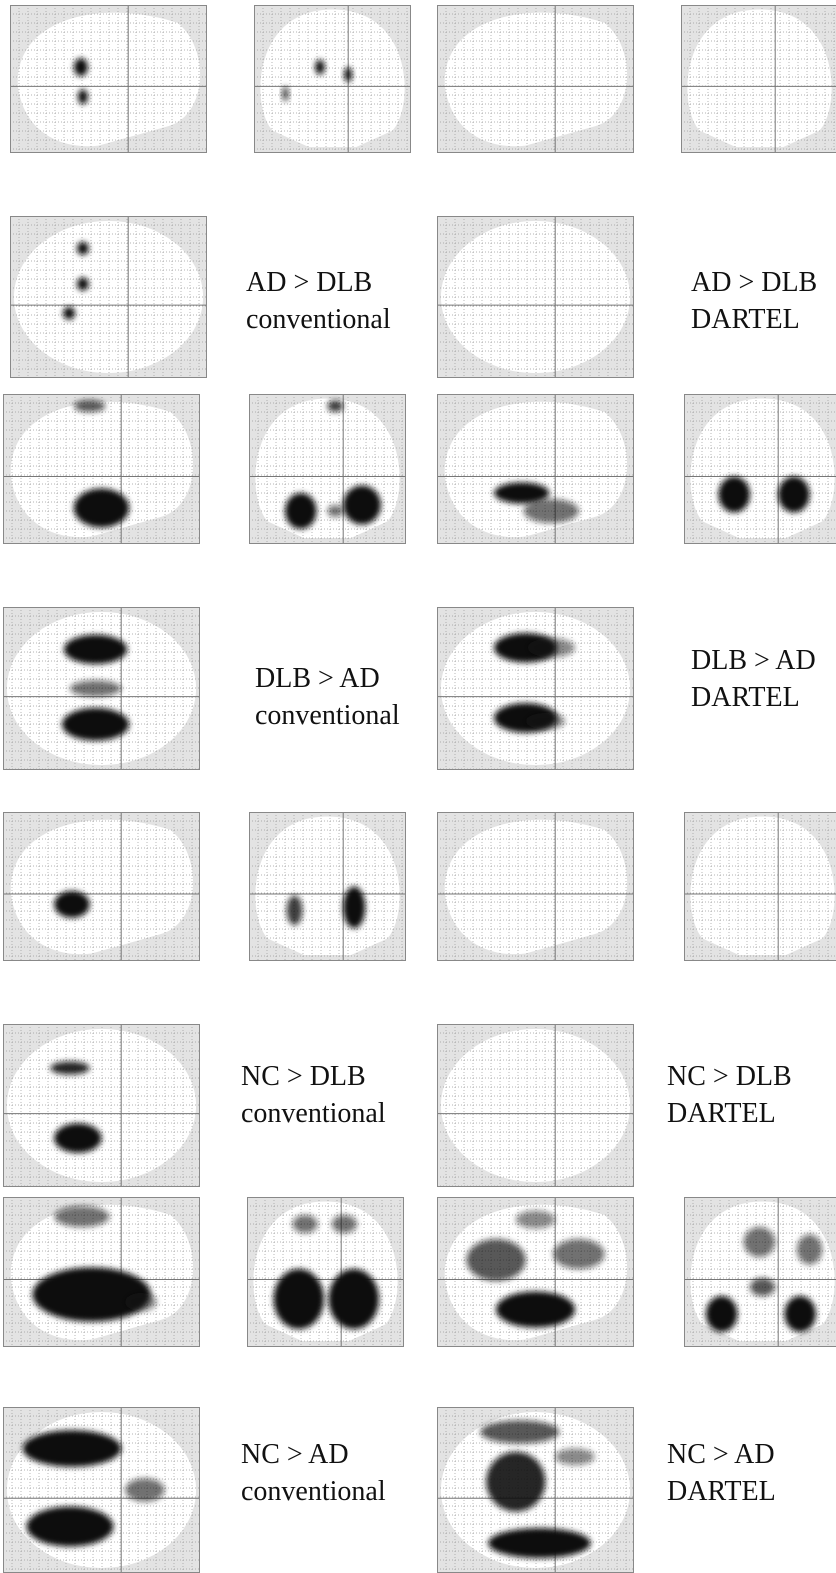  I want to click on glass-brain-axial-dlb-ad-conventional, so click(101, 688).